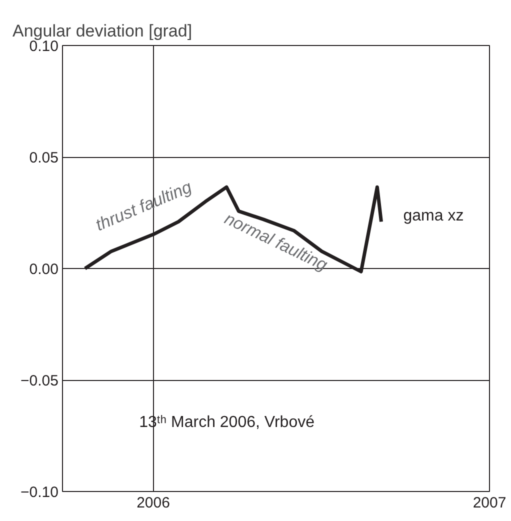 This screenshot has width=511, height=521. What do you see at coordinates (433, 216) in the screenshot?
I see `series-label: gama xz` at bounding box center [433, 216].